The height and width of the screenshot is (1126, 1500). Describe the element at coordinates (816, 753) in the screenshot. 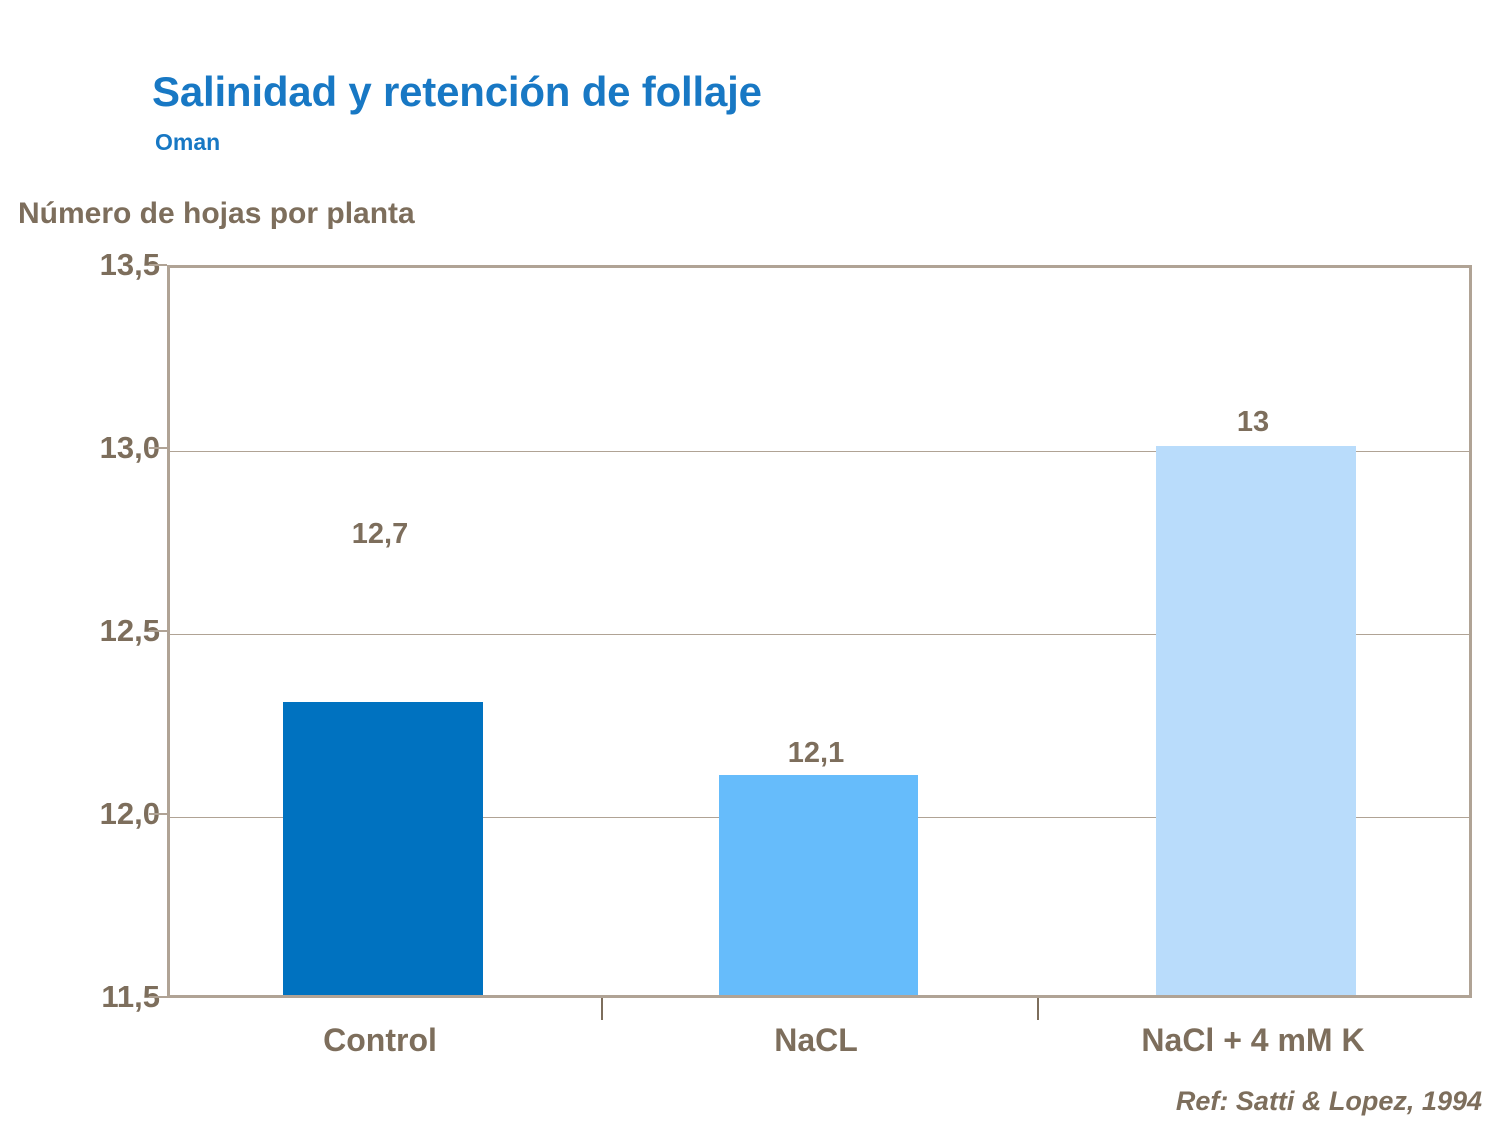

I see `bar-value-nacl: 12,1` at that location.